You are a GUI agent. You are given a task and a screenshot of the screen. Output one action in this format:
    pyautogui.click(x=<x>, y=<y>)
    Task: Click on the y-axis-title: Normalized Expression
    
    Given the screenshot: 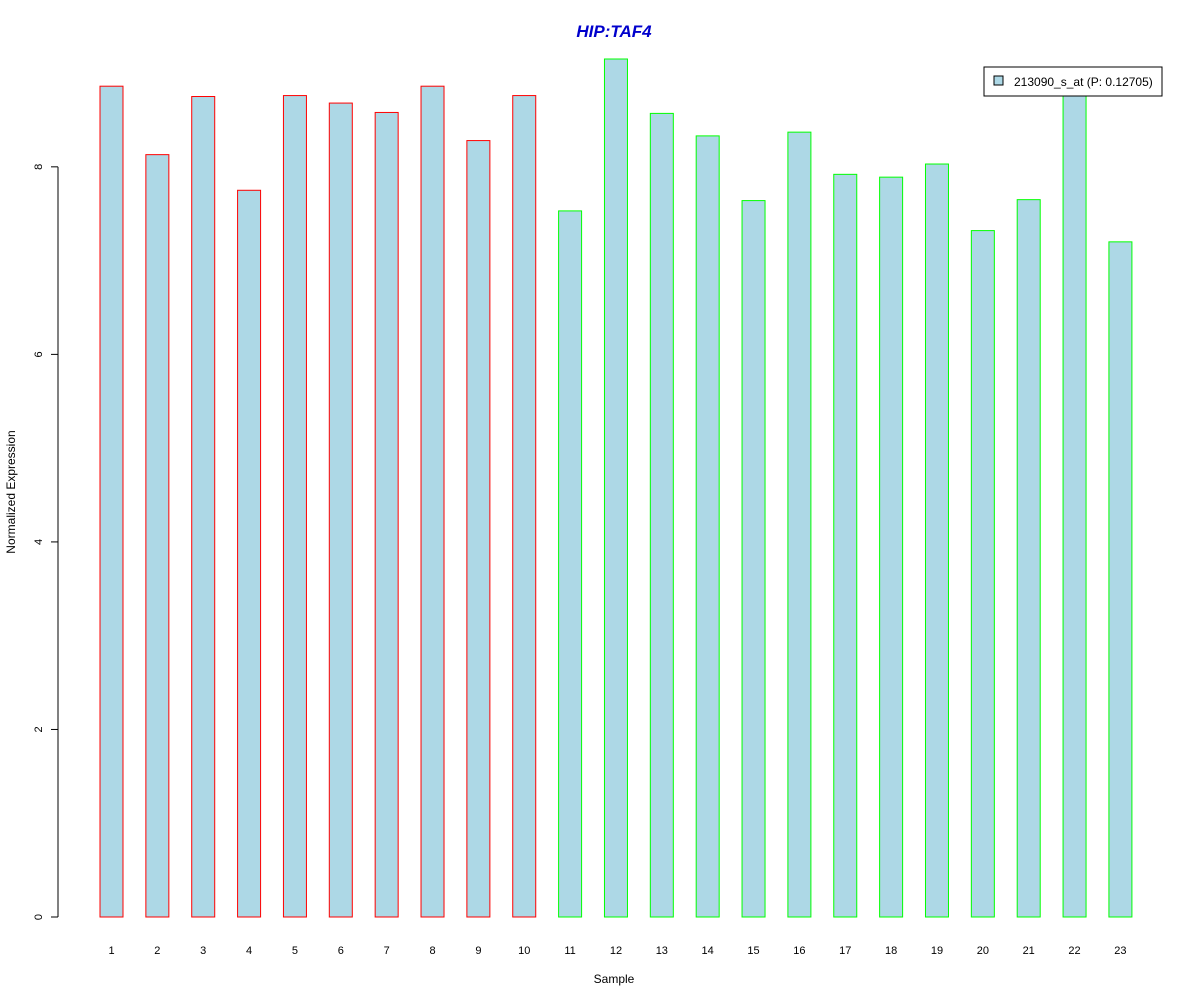 What is the action you would take?
    pyautogui.click(x=11, y=491)
    